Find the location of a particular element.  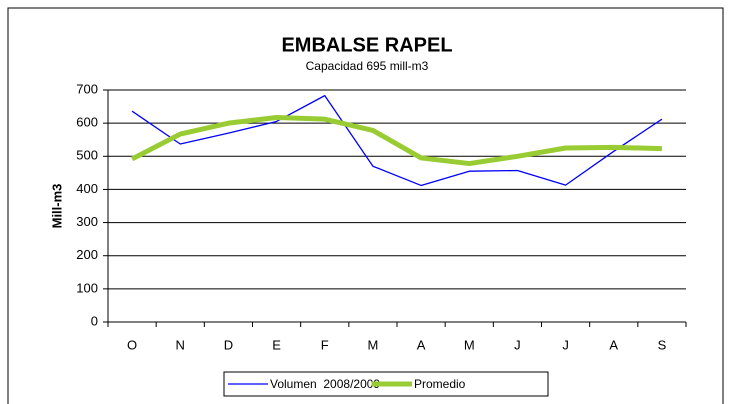

series-line is located at coordinates (396, 141).